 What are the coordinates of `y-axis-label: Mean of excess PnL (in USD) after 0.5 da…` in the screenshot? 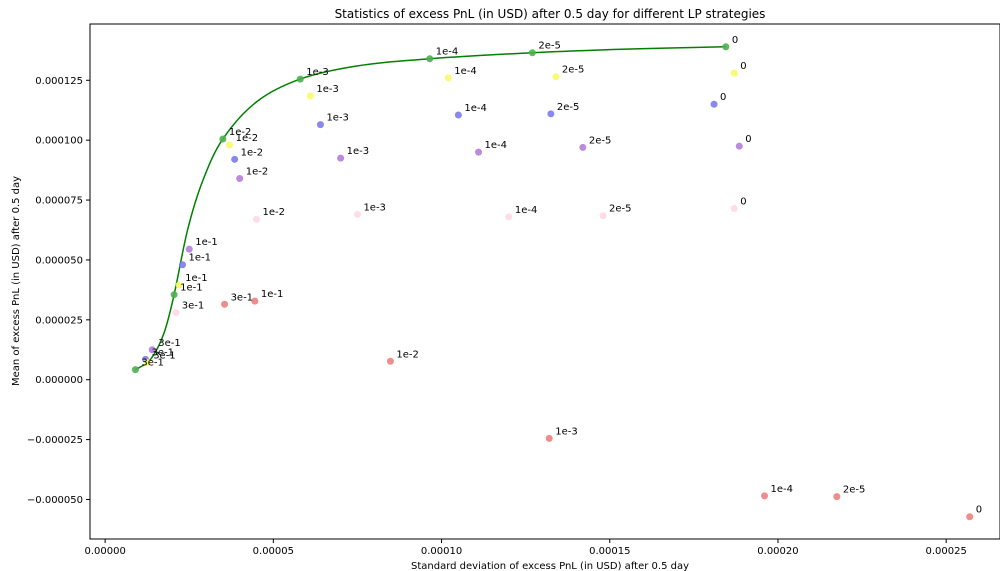 It's located at (16, 281).